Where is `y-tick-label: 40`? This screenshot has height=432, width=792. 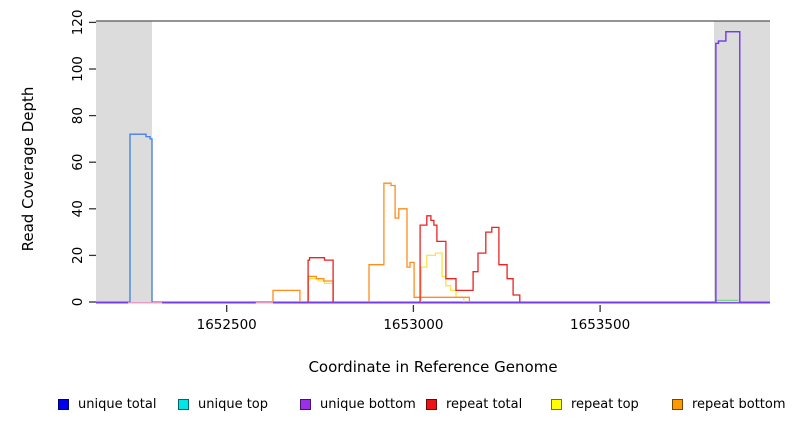 y-tick-label: 40 is located at coordinates (78, 208).